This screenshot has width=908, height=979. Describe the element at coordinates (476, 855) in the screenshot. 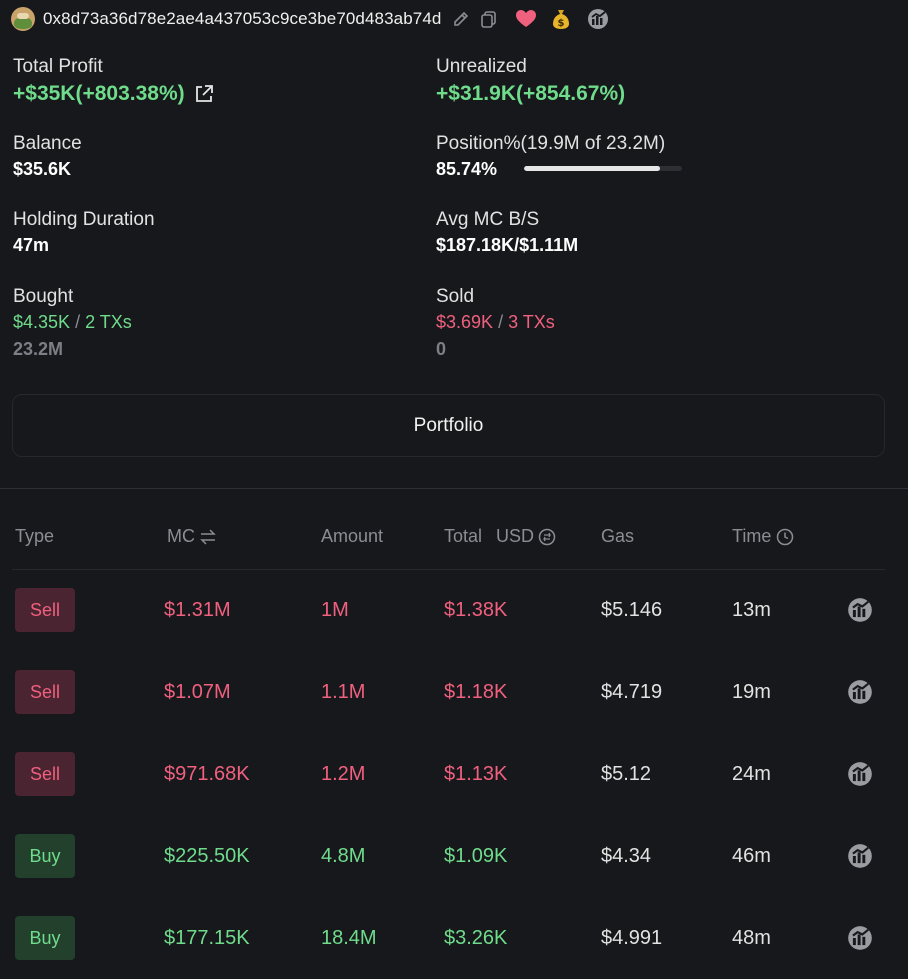

I see `total-cell: $1.09K` at that location.